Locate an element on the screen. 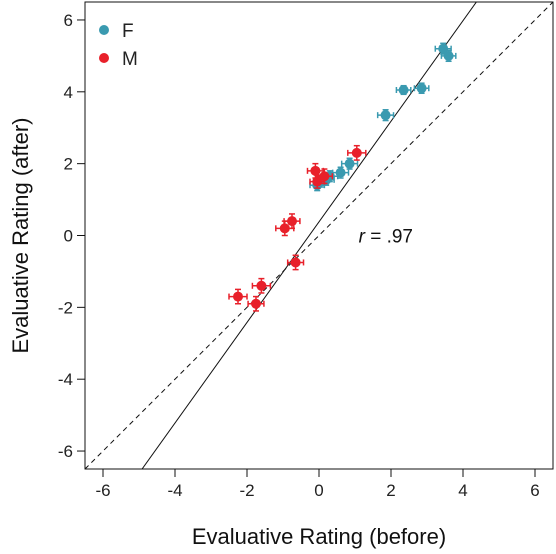 The image size is (556, 554). y-tick-label: 6 is located at coordinates (68, 20).